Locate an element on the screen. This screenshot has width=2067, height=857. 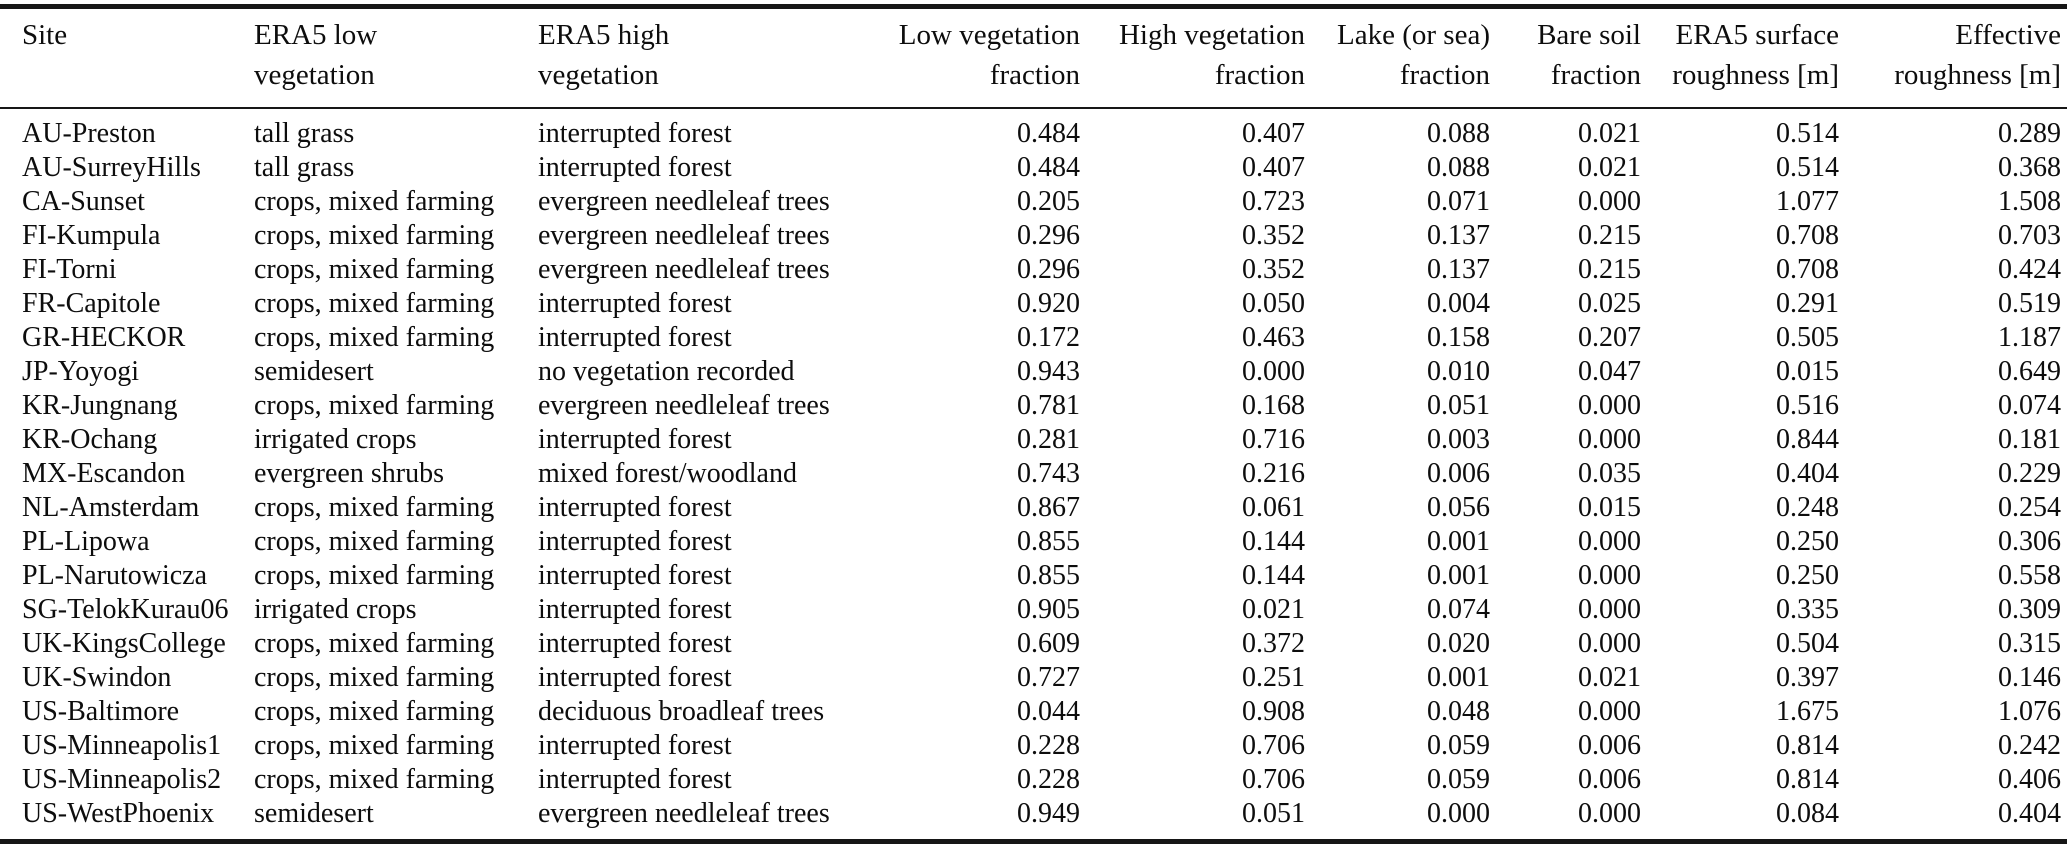
cell-lake_or_sea_fraction: 0.004 is located at coordinates (1458, 303).